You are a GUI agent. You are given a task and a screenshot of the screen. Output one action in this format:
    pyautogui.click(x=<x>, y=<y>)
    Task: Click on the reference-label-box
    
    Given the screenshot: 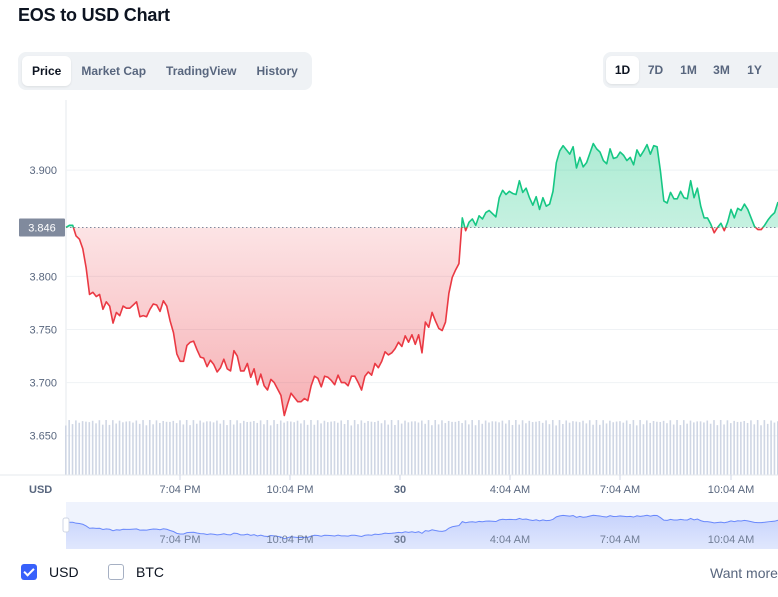 What is the action you would take?
    pyautogui.click(x=42, y=227)
    